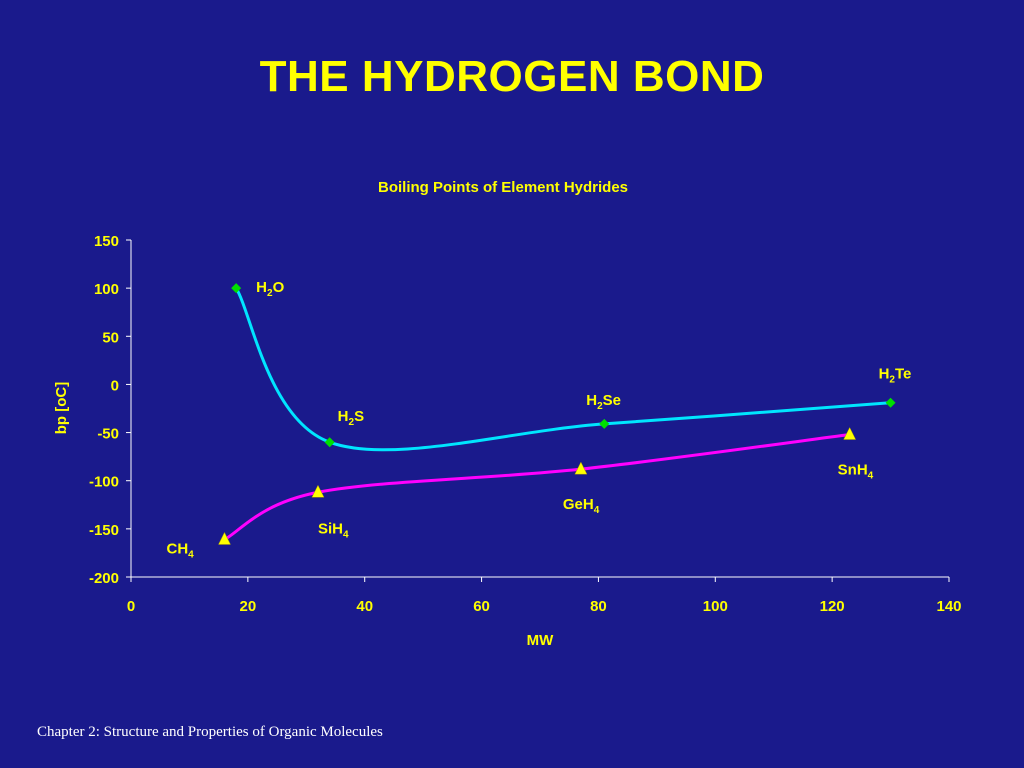 This screenshot has height=768, width=1024. What do you see at coordinates (131, 606) in the screenshot?
I see `x-tick-label: 0` at bounding box center [131, 606].